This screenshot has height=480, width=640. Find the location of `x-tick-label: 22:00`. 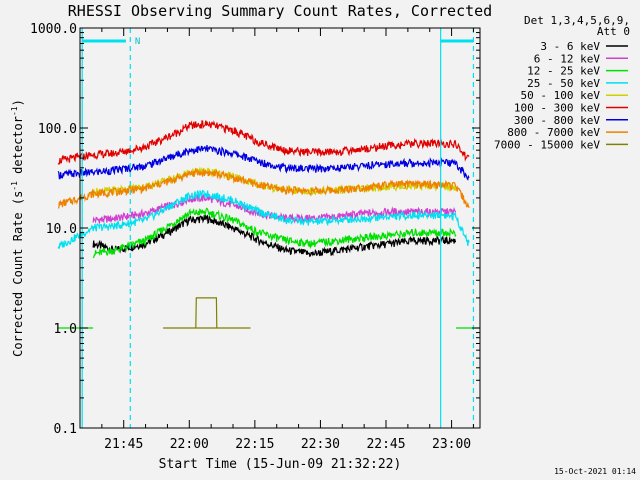

x-tick-label: 22:00 is located at coordinates (189, 444).